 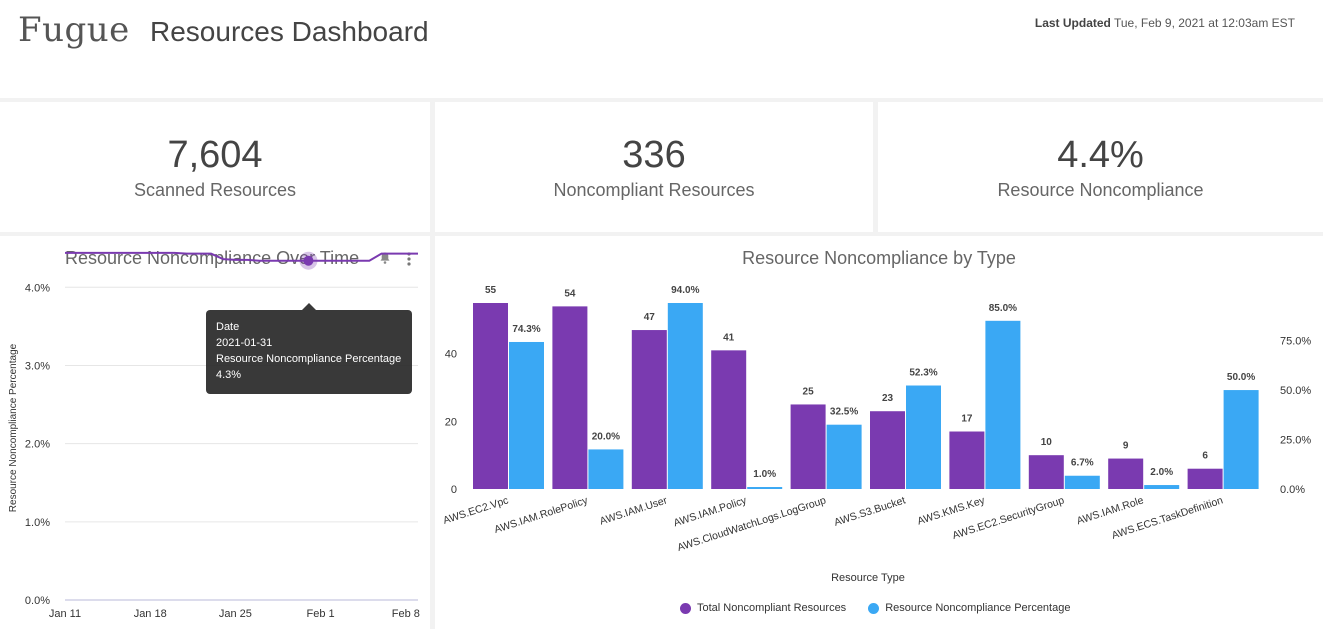 What do you see at coordinates (868, 578) in the screenshot?
I see `x-axis-label: Resource Type` at bounding box center [868, 578].